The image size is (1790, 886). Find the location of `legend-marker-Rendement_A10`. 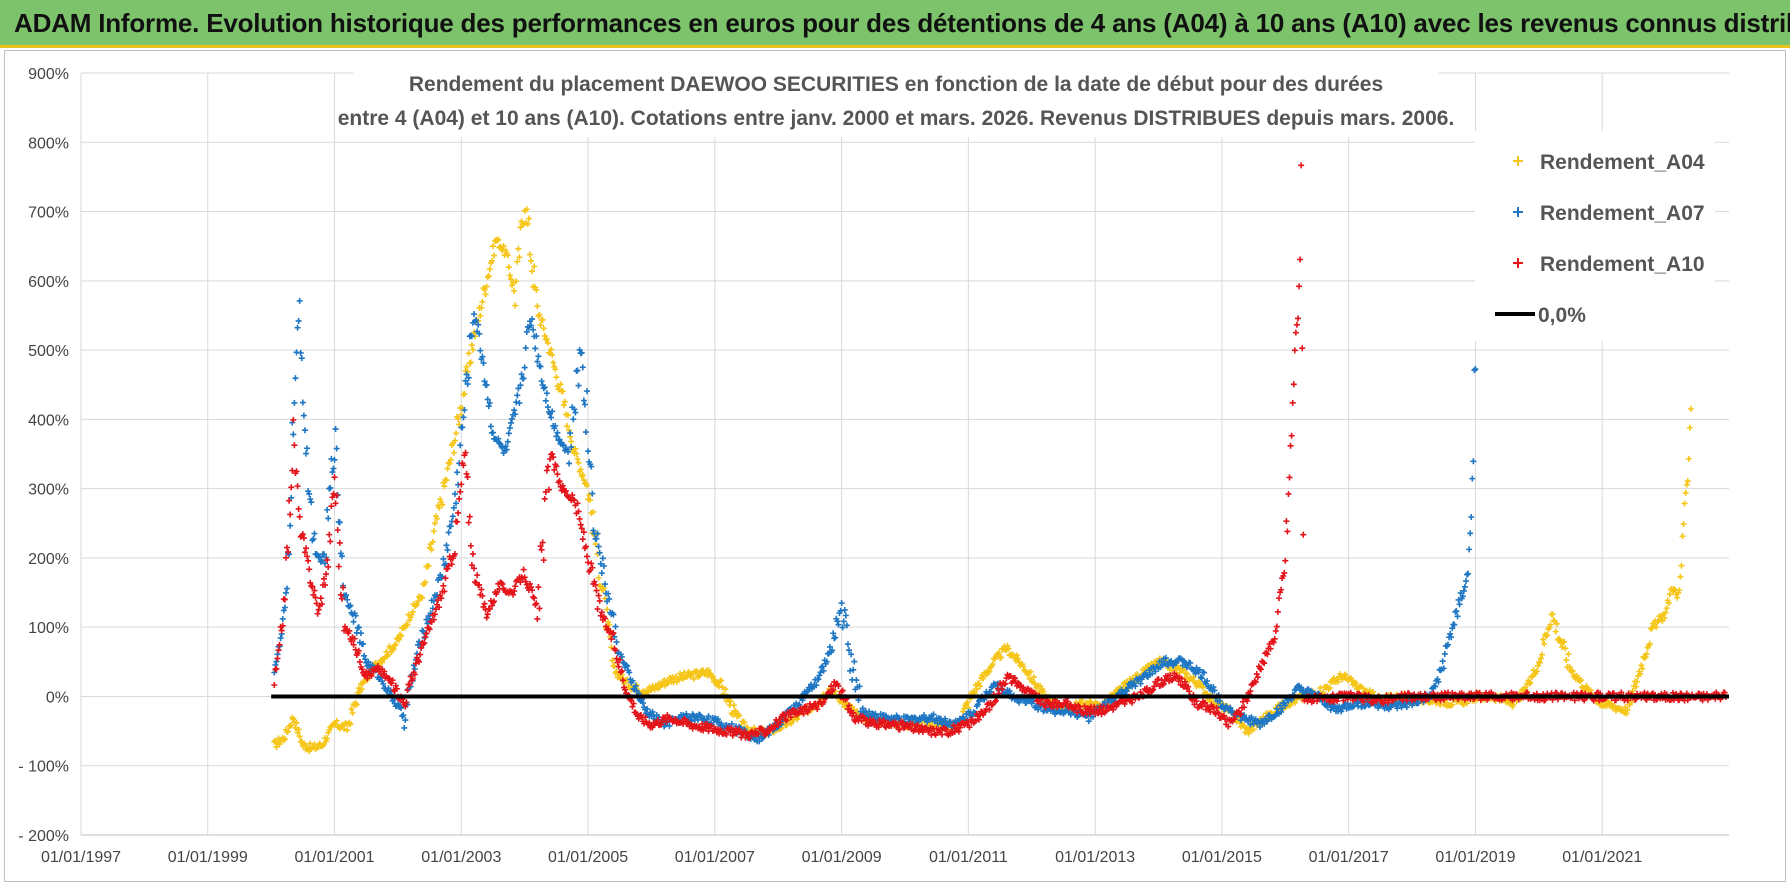

legend-marker-Rendement_A10 is located at coordinates (1518, 263).